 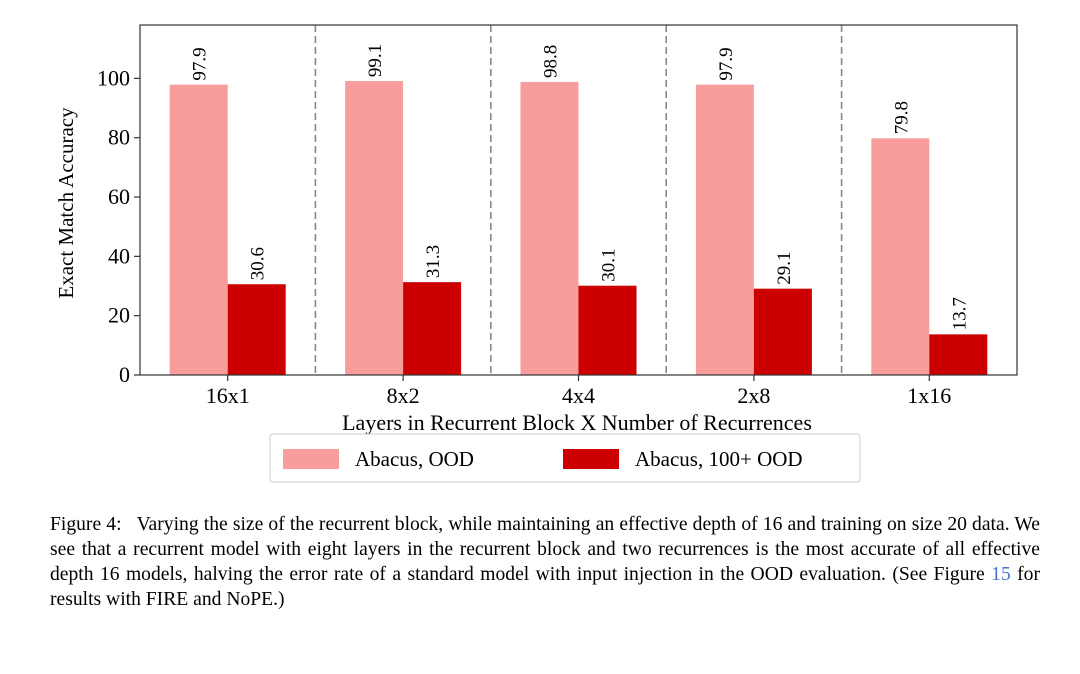 I want to click on data-label: 98.8, so click(x=551, y=61).